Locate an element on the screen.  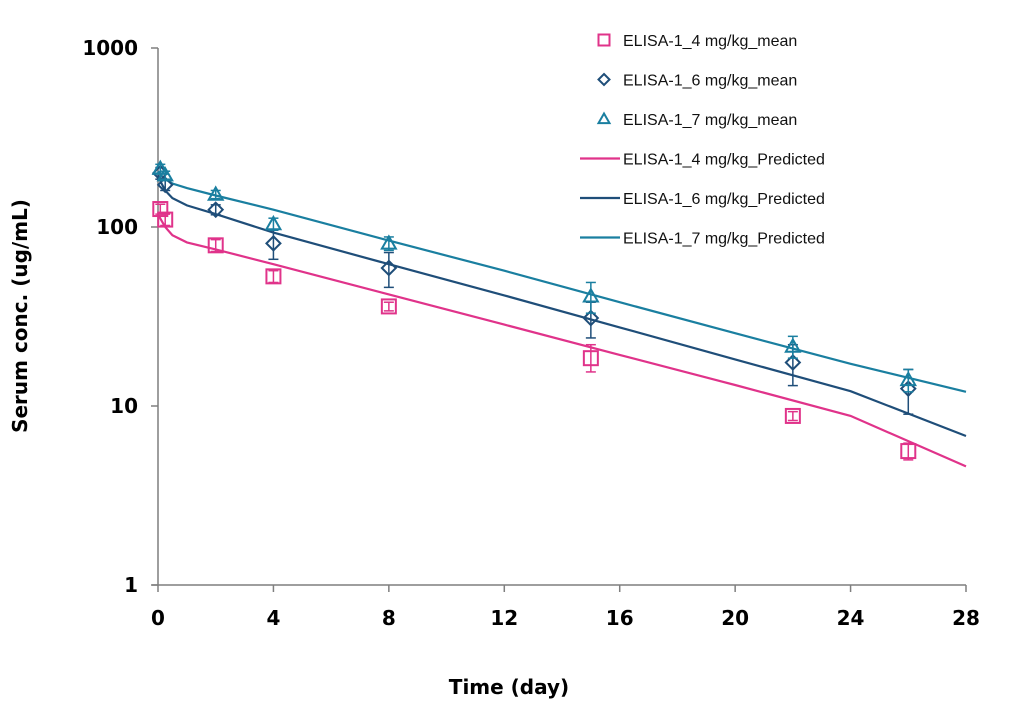
legend-marker-triangle-icon is located at coordinates (604, 118).